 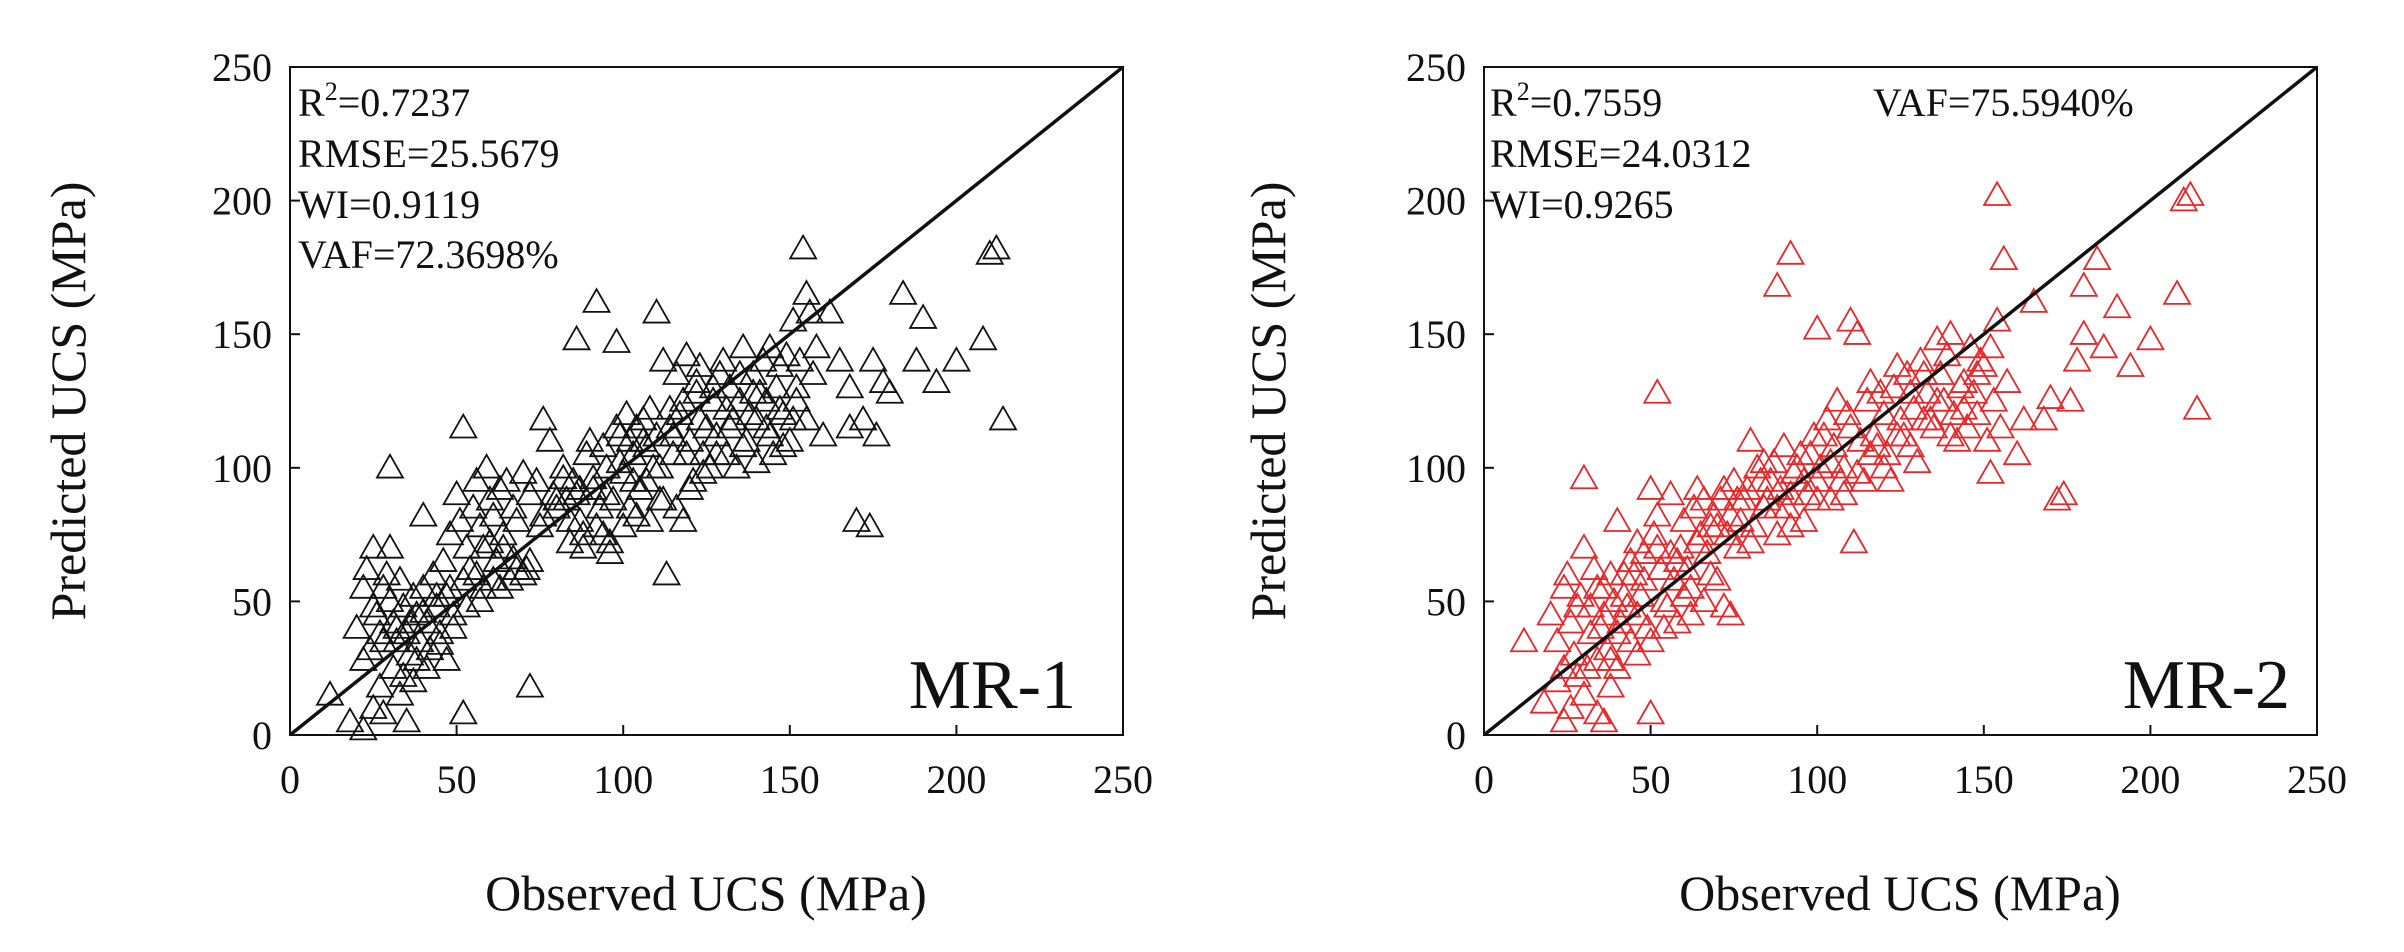 What do you see at coordinates (262, 735) in the screenshot?
I see `y-tick-label: 0` at bounding box center [262, 735].